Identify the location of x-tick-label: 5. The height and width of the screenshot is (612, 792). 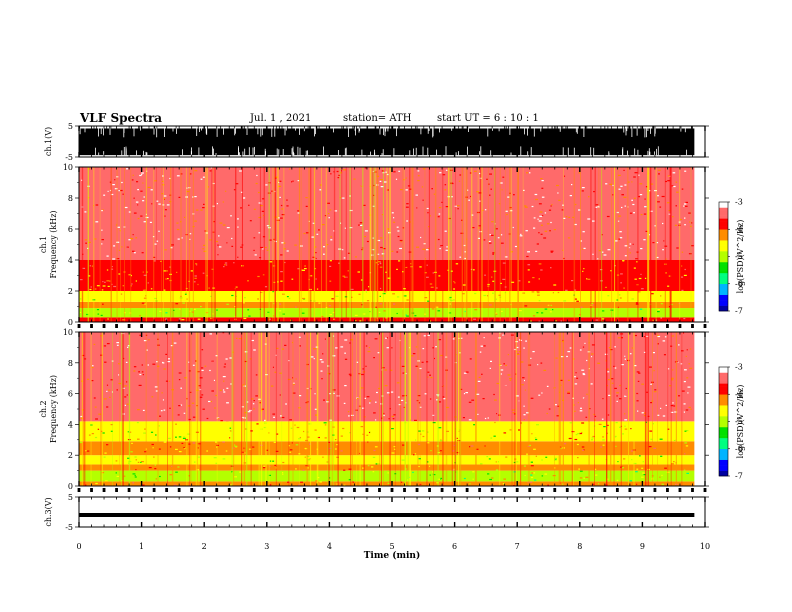
(391, 546).